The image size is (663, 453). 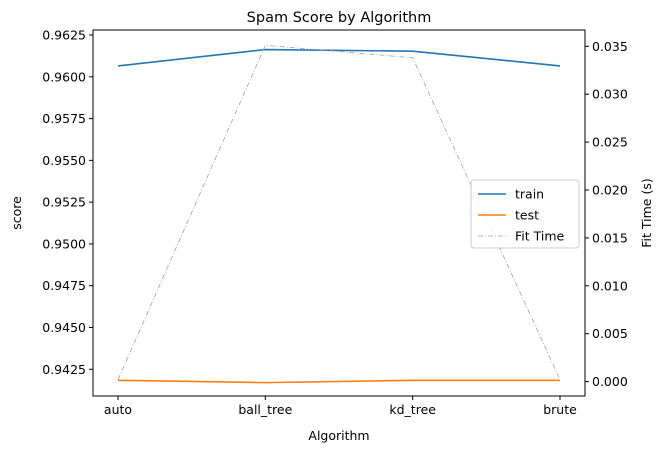 What do you see at coordinates (64, 243) in the screenshot?
I see `y-tick-label: 0.9500` at bounding box center [64, 243].